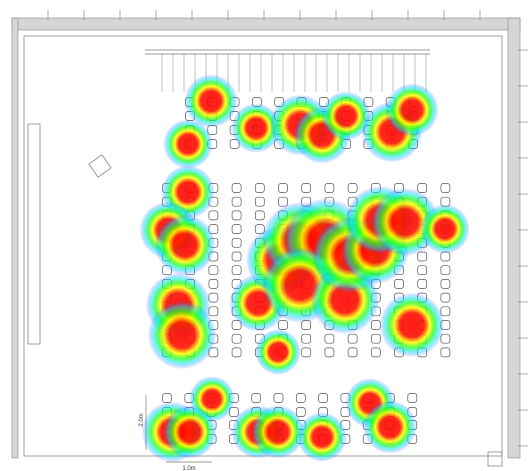 The image size is (532, 471). I want to click on dimensions: 2.0m 1.0m, so click(175, 433).